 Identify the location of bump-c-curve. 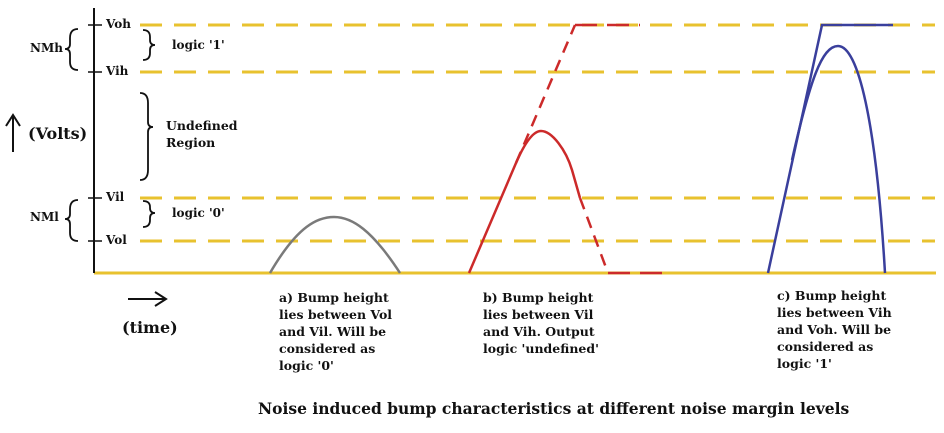
(829, 148).